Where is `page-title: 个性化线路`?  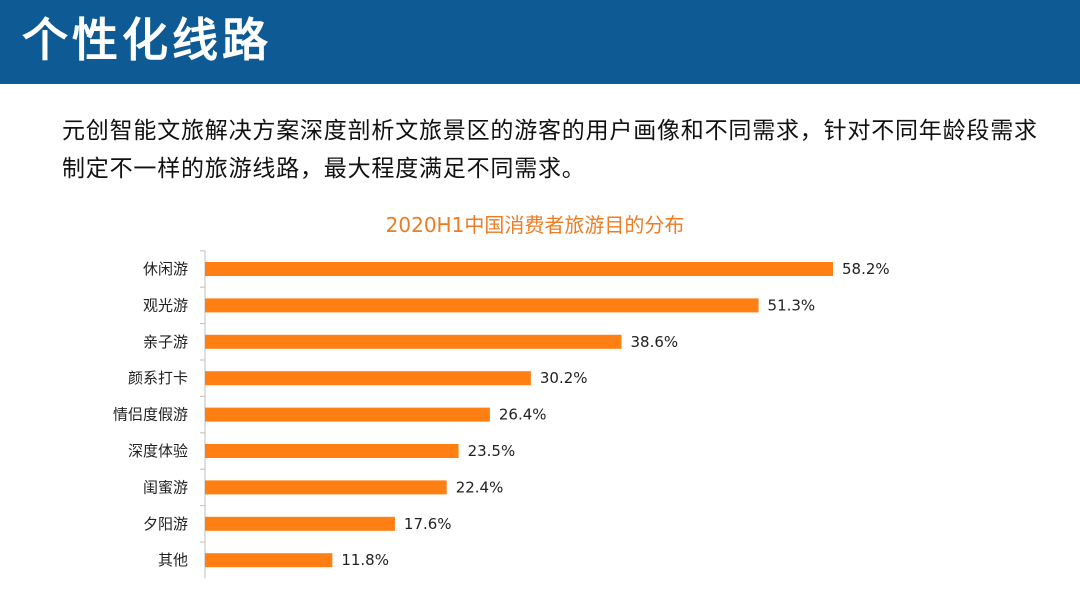
page-title: 个性化线路 is located at coordinates (147, 40).